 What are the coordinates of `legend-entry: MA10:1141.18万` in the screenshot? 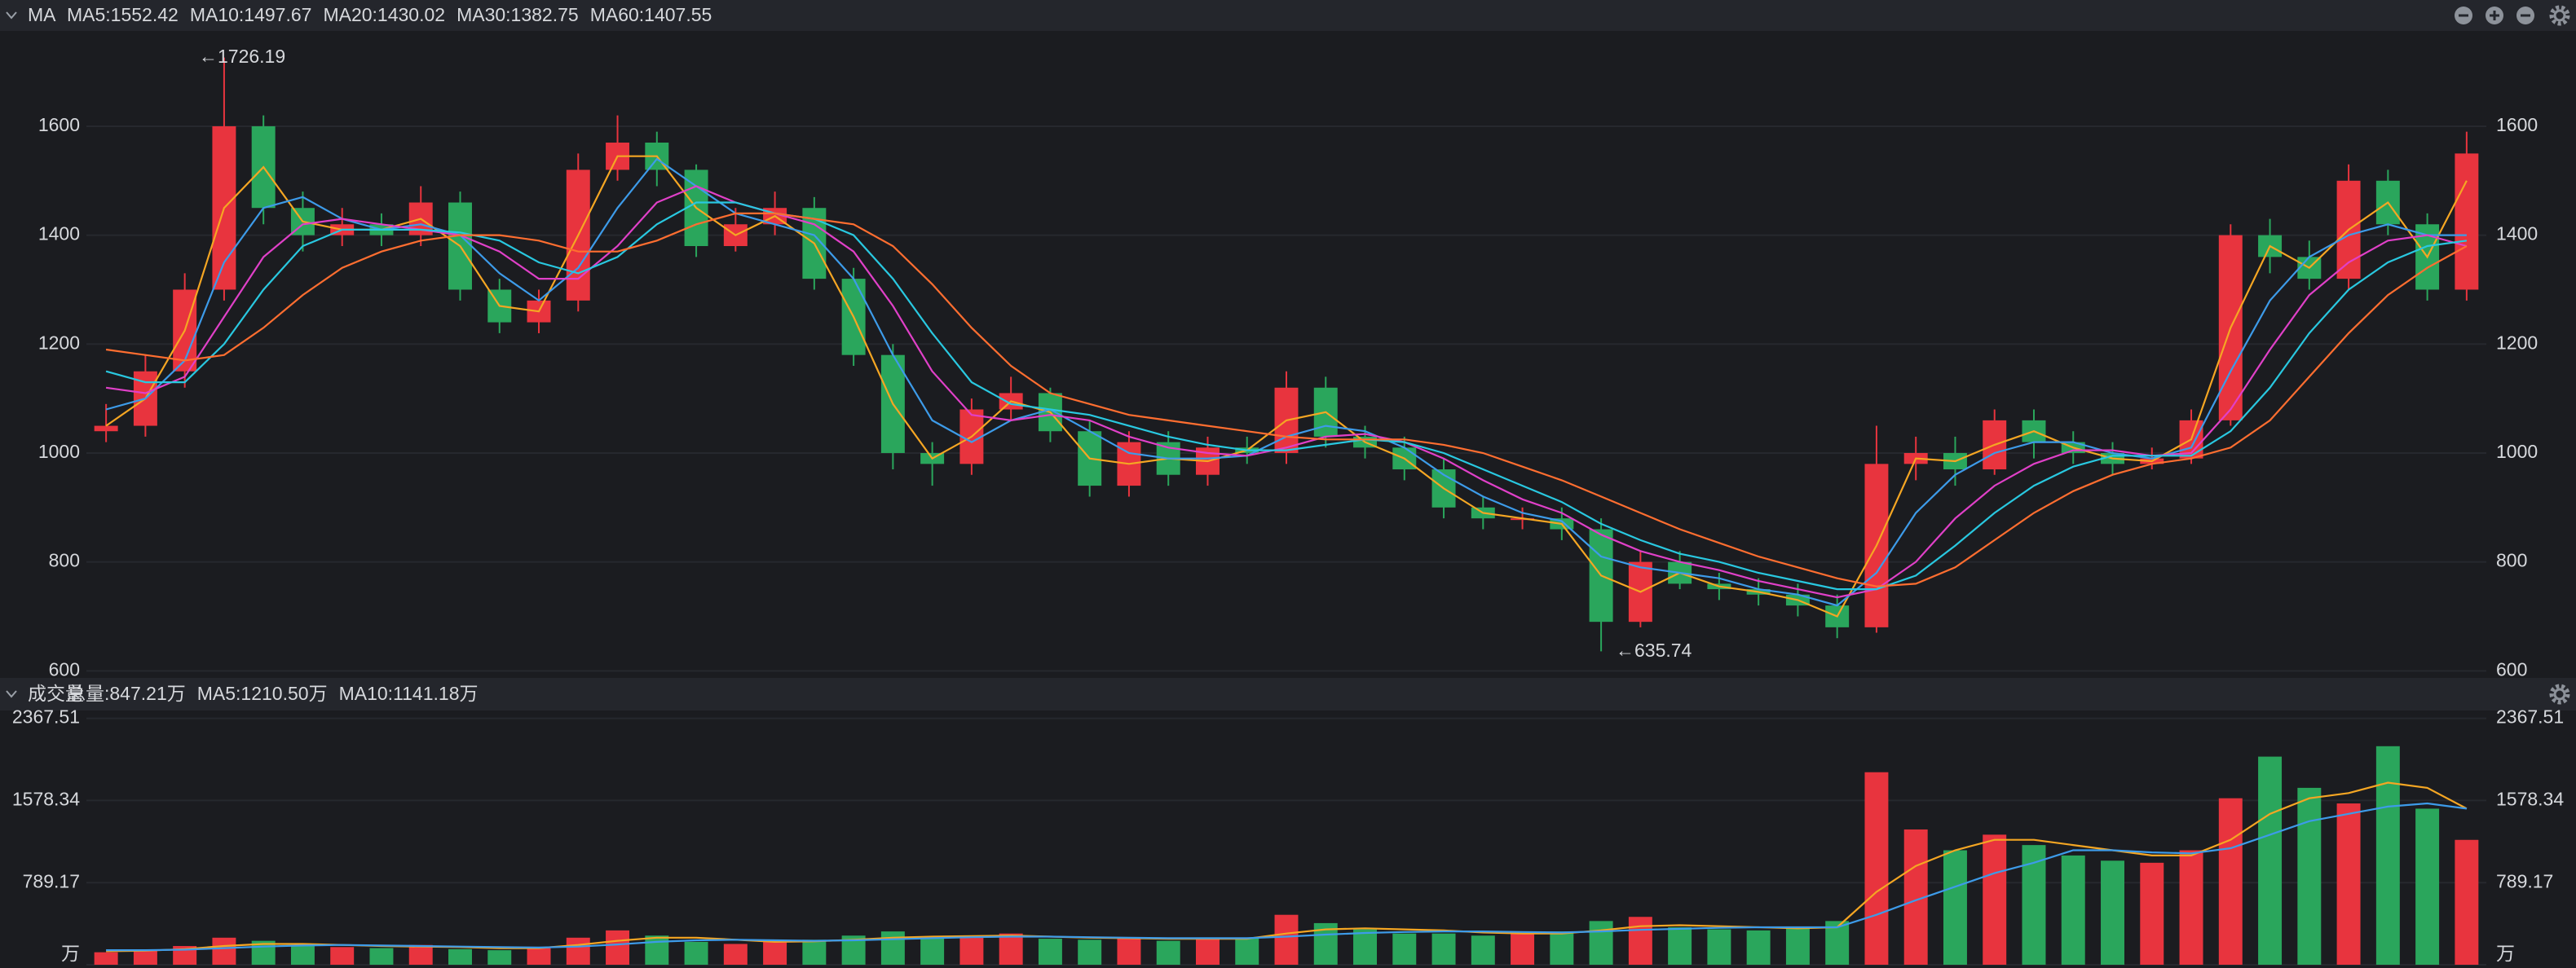 It's located at (409, 693).